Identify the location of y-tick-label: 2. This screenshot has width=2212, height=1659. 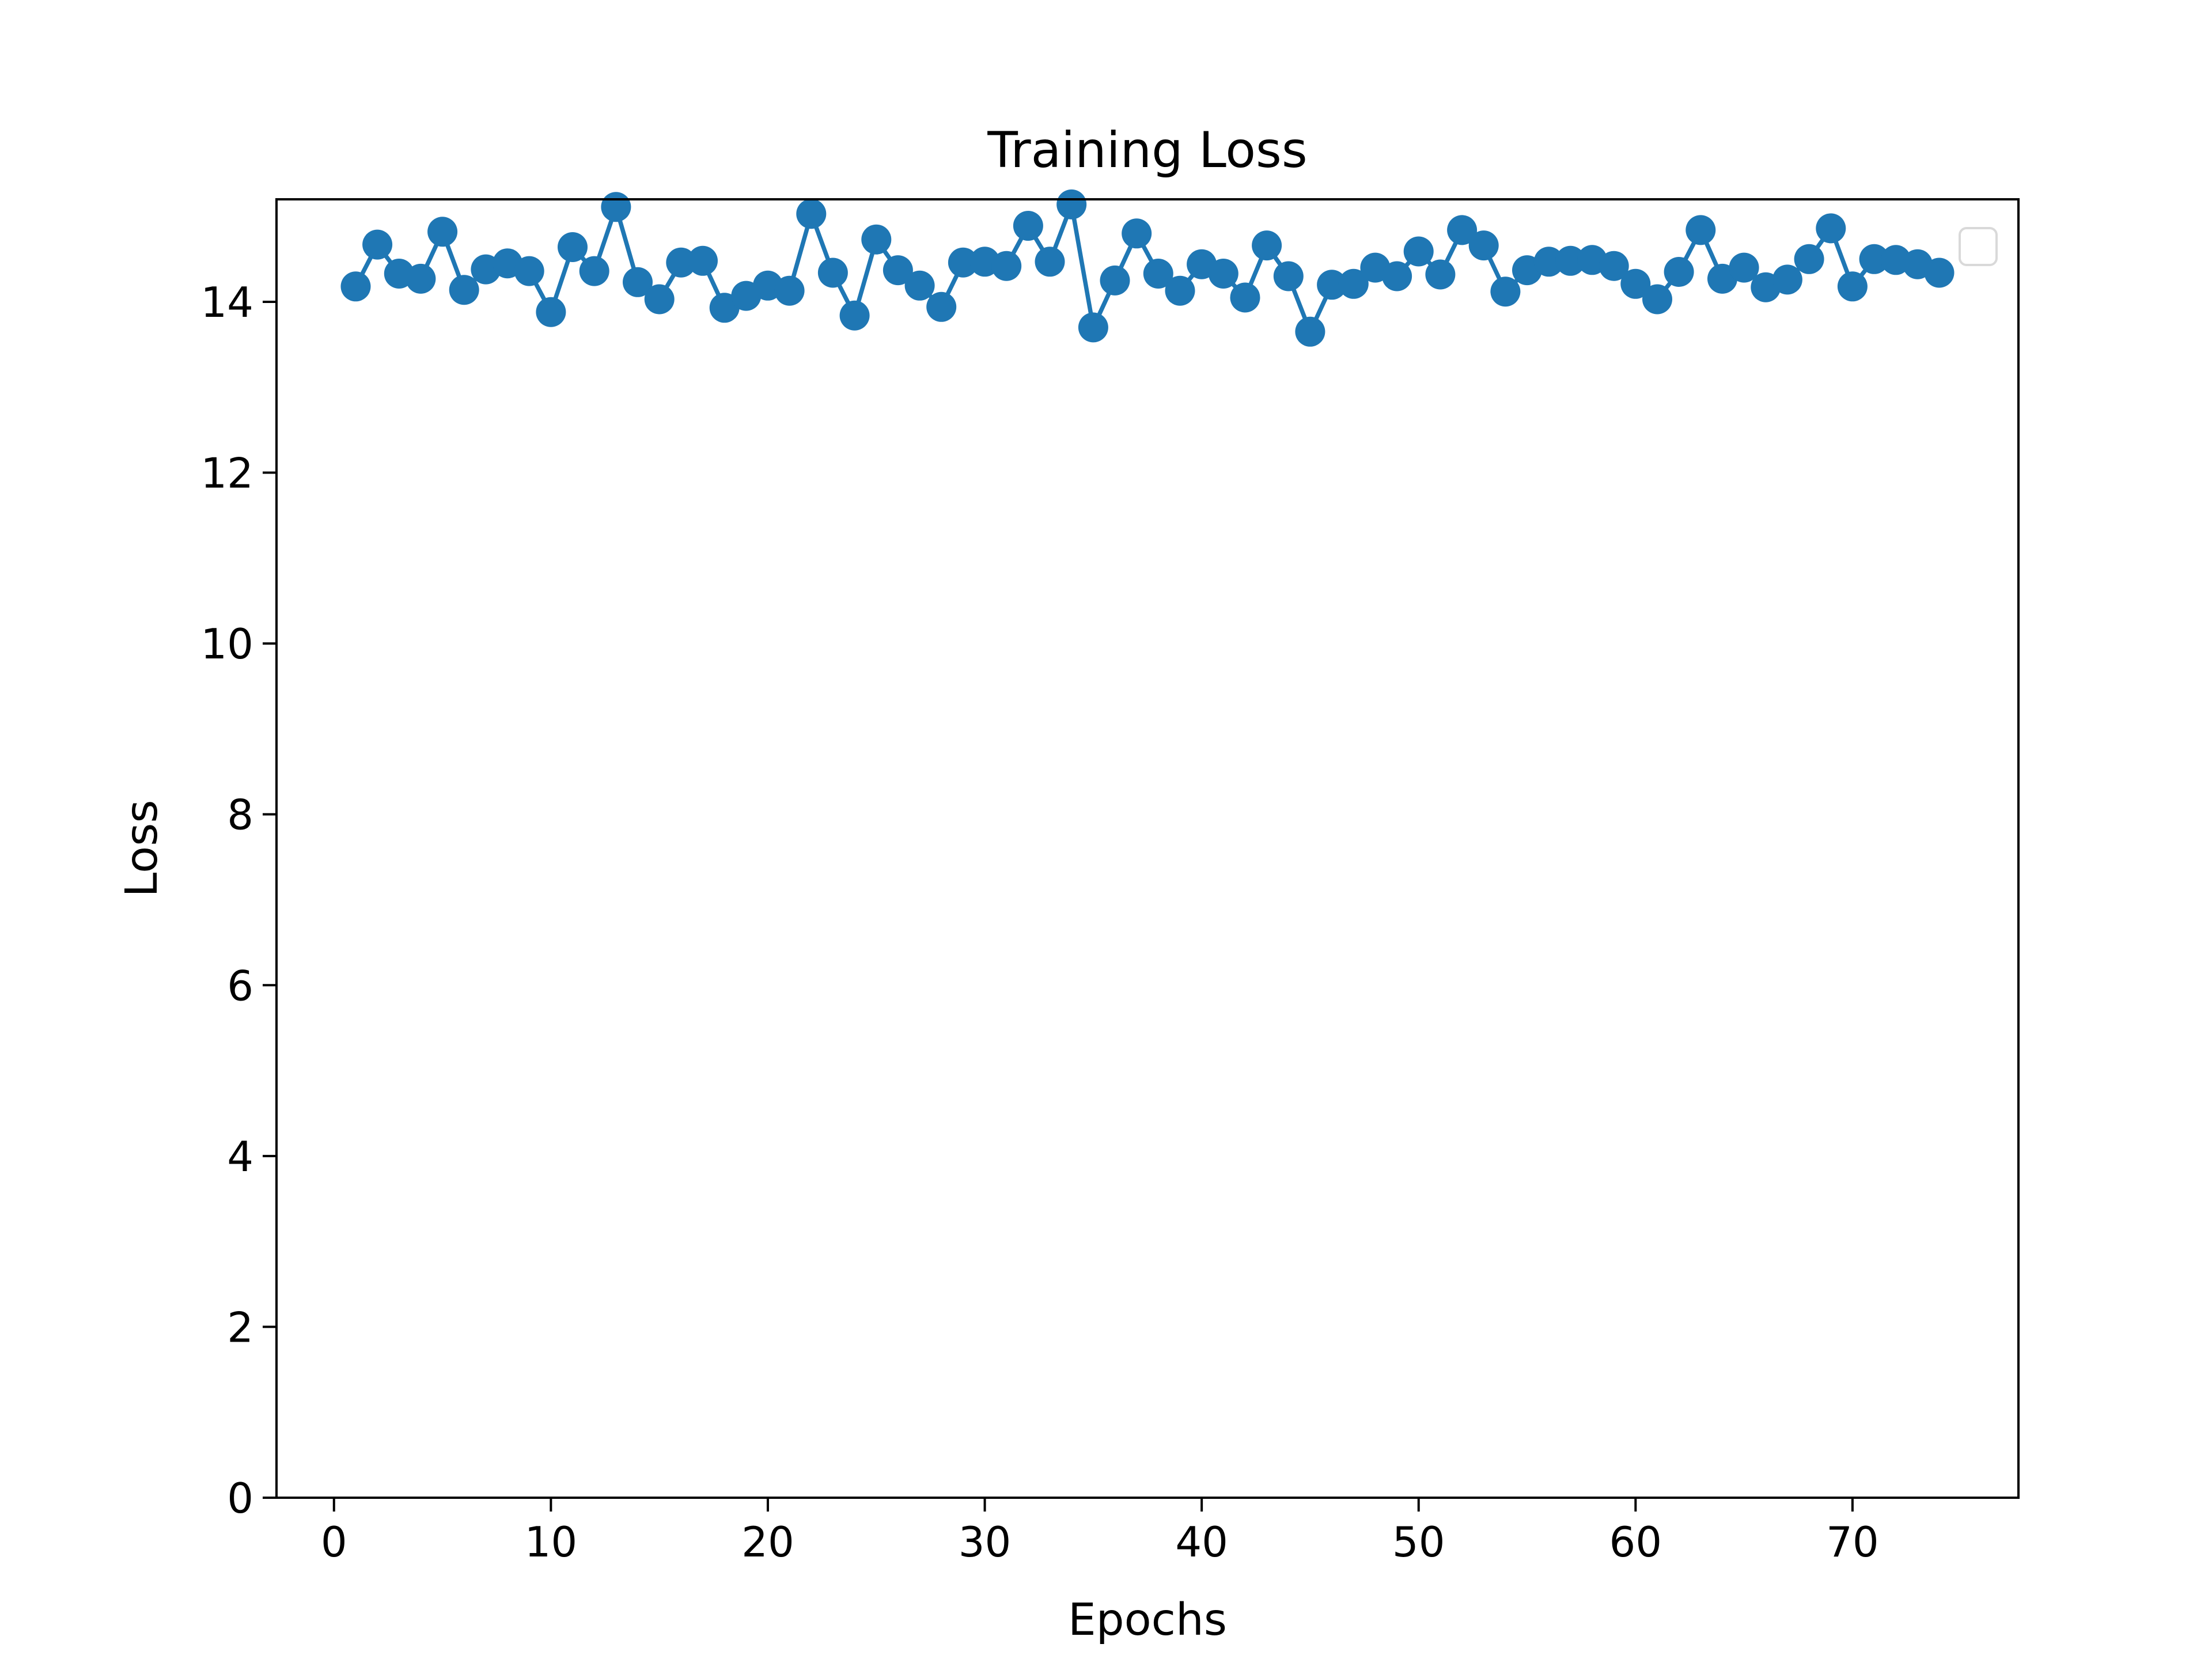
(240, 1327).